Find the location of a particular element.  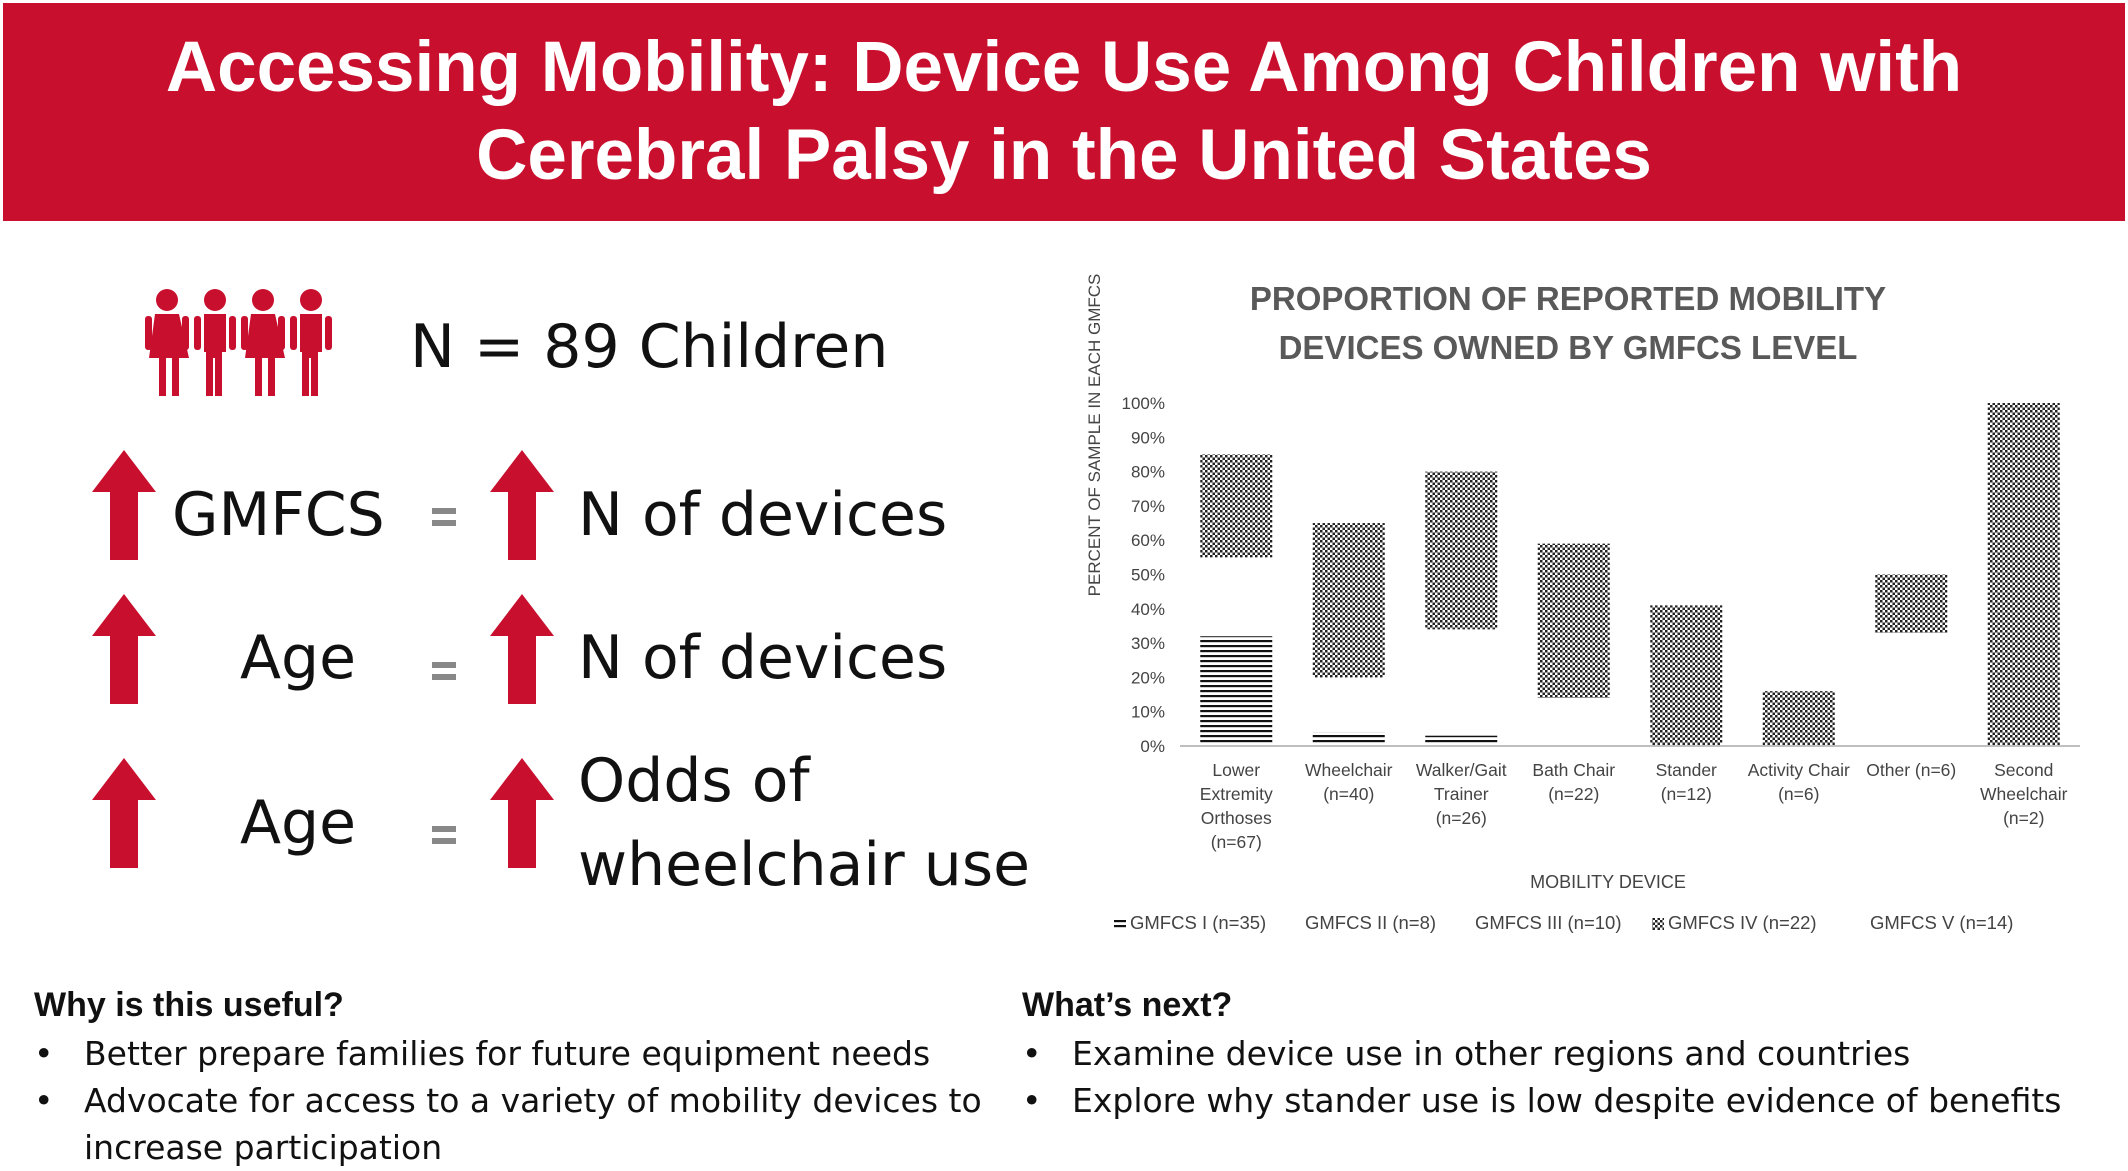

finding-1-left: GMFCS is located at coordinates (278, 515).